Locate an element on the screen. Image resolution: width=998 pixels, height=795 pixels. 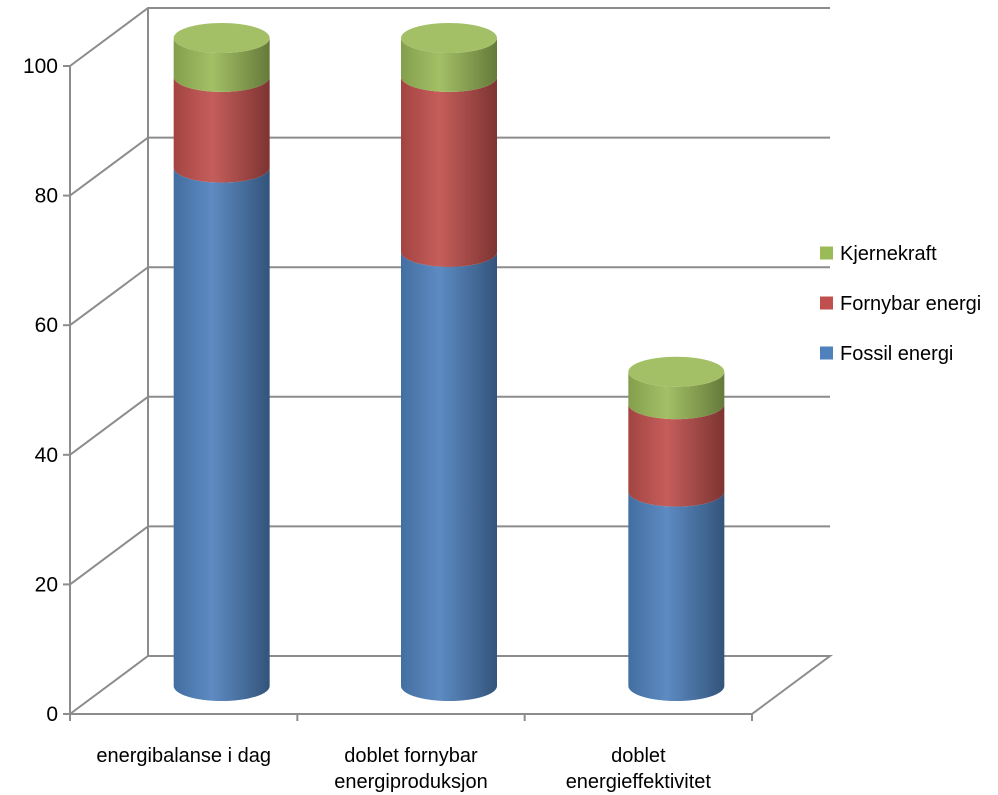
x-category-label: energibalanse i dag is located at coordinates (183, 756).